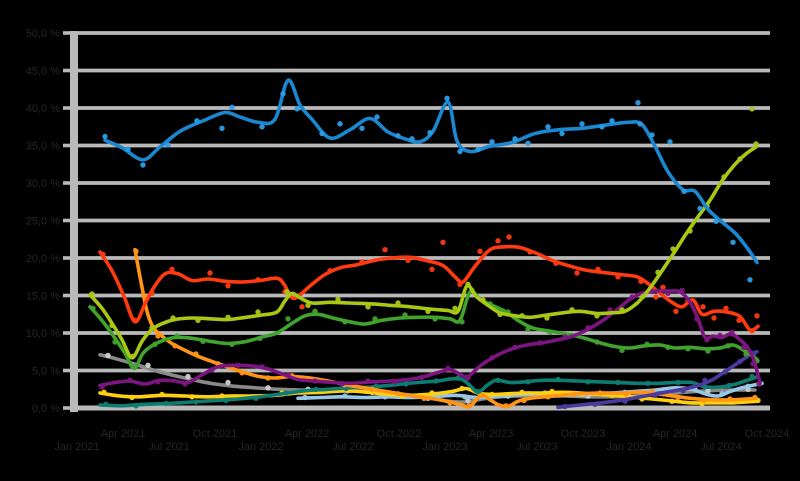 The width and height of the screenshot is (800, 481). Describe the element at coordinates (767, 434) in the screenshot. I see `x-tick-label: Oct 2024` at that location.